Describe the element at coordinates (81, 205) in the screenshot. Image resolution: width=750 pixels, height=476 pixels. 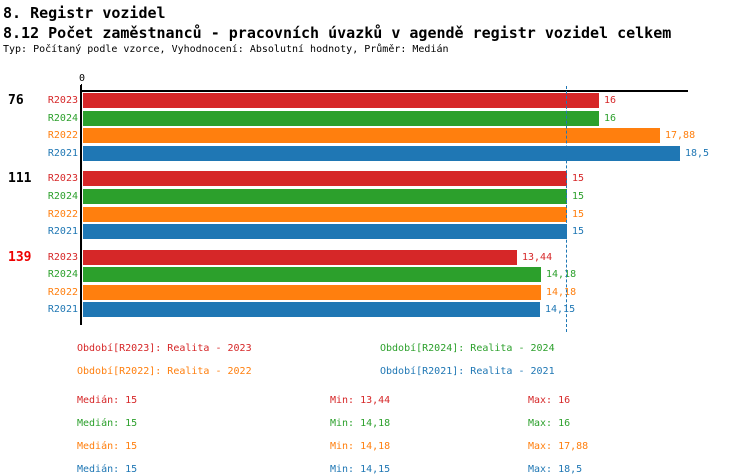
I see `y-axis-line` at that location.